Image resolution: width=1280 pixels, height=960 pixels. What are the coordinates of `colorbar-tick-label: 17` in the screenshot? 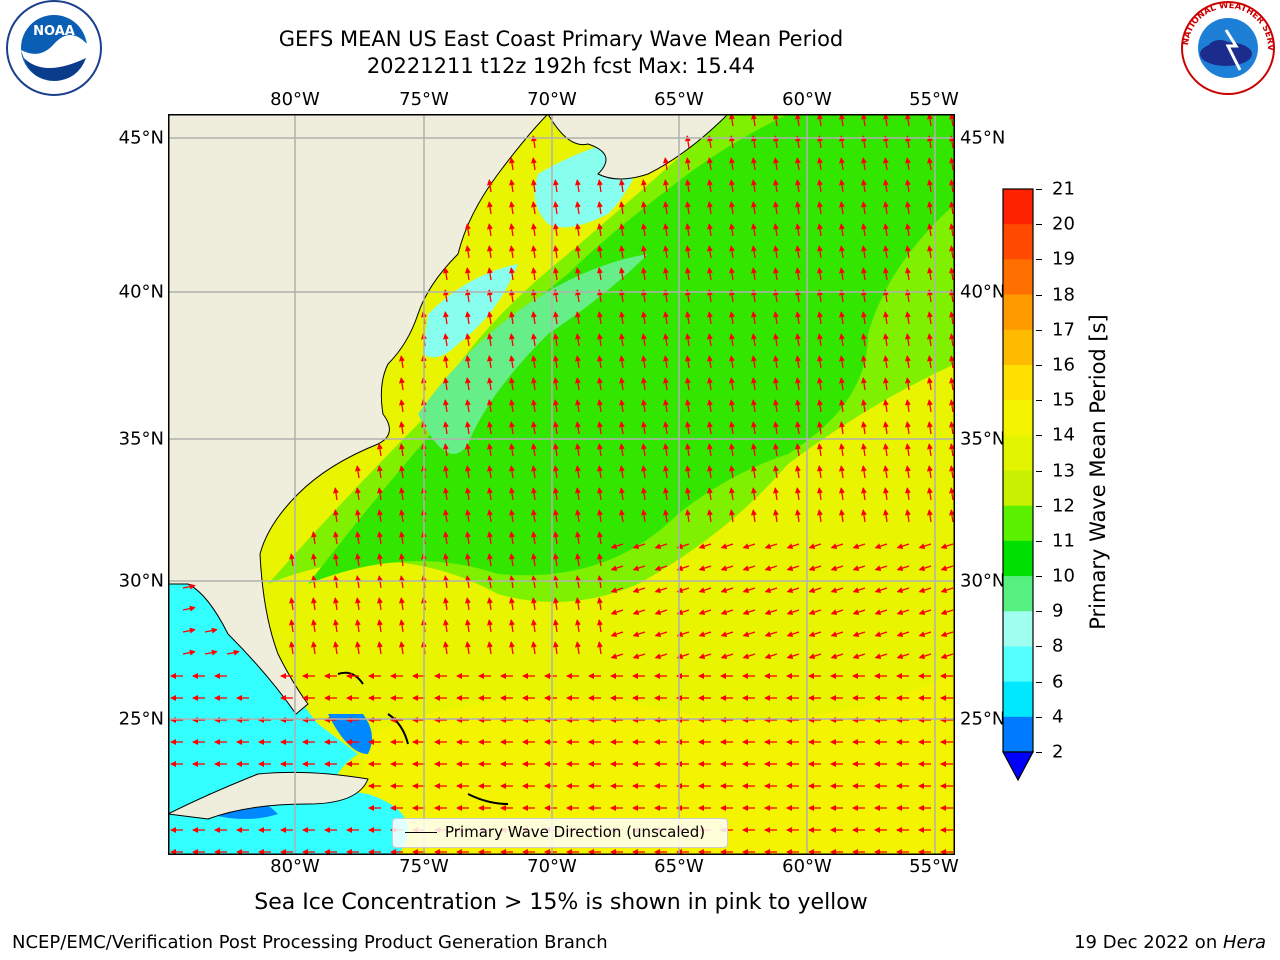 It's located at (1063, 330).